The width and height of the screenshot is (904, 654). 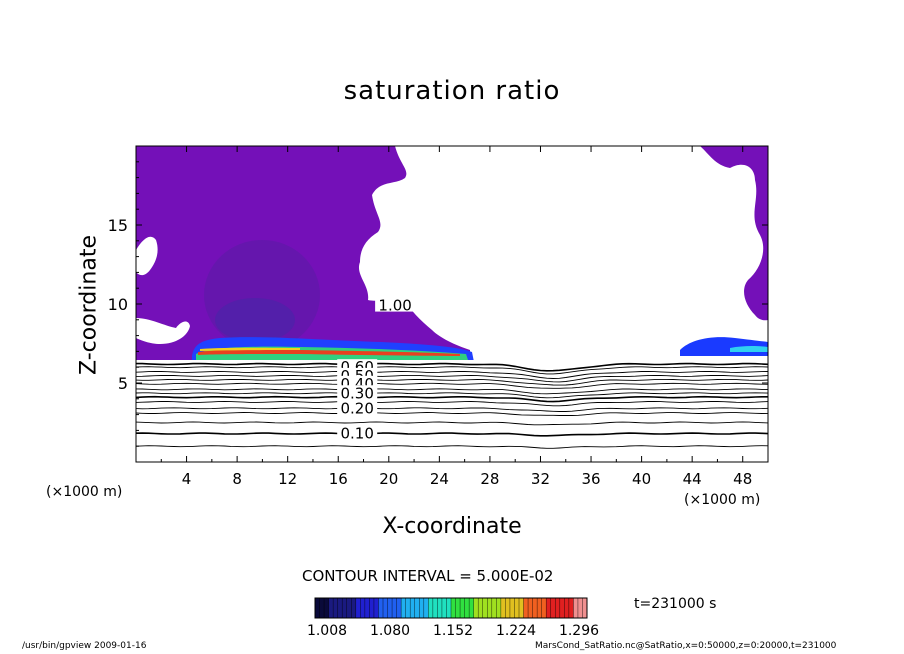 I want to click on contour-label: 0.10, so click(x=356, y=434).